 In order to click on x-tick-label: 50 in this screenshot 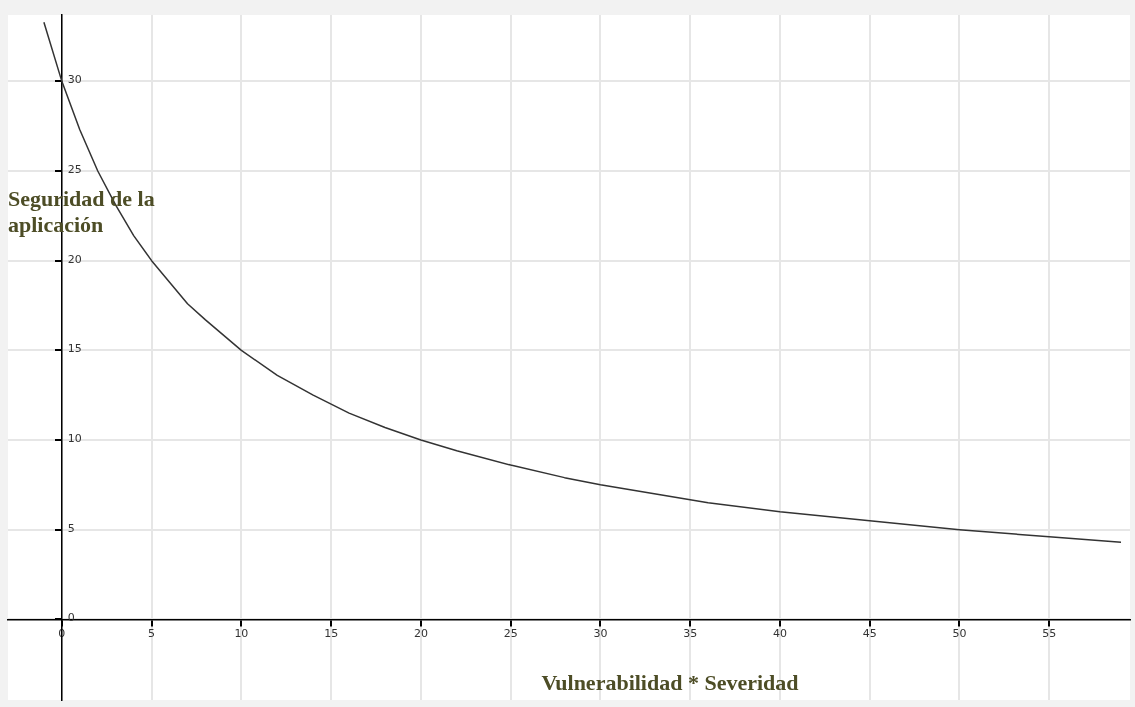, I will do `click(959, 633)`.